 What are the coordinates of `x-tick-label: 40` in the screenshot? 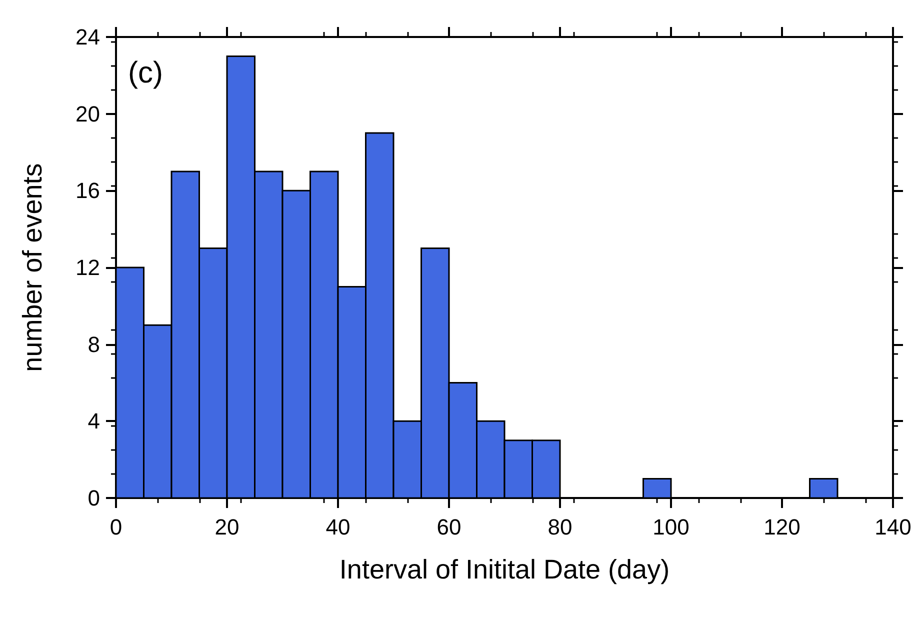 It's located at (338, 527).